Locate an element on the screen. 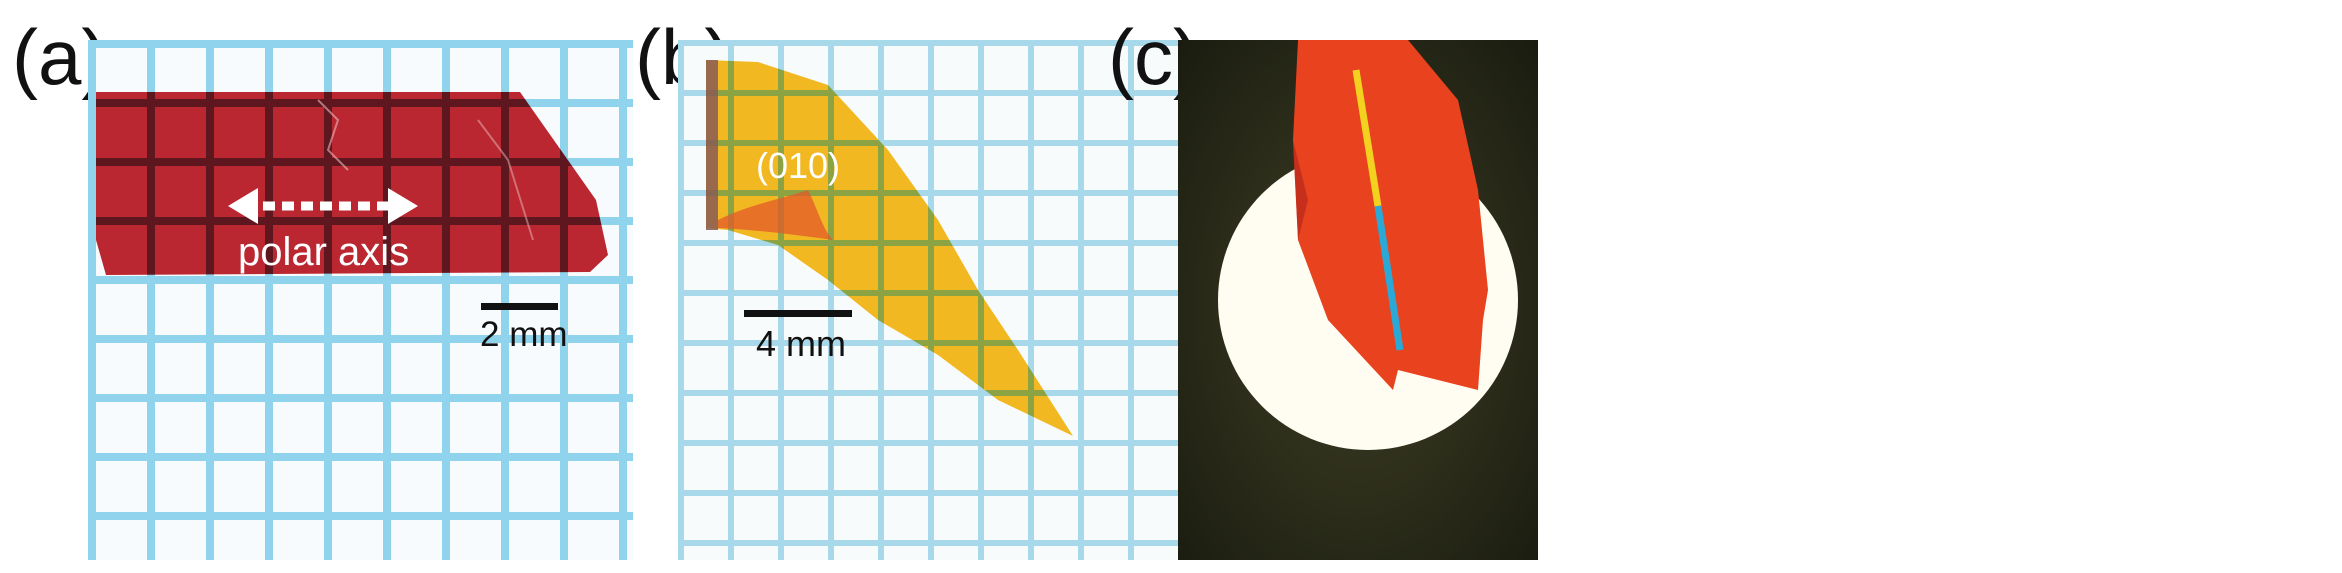  red-crystal-c is located at coordinates (1390, 215).